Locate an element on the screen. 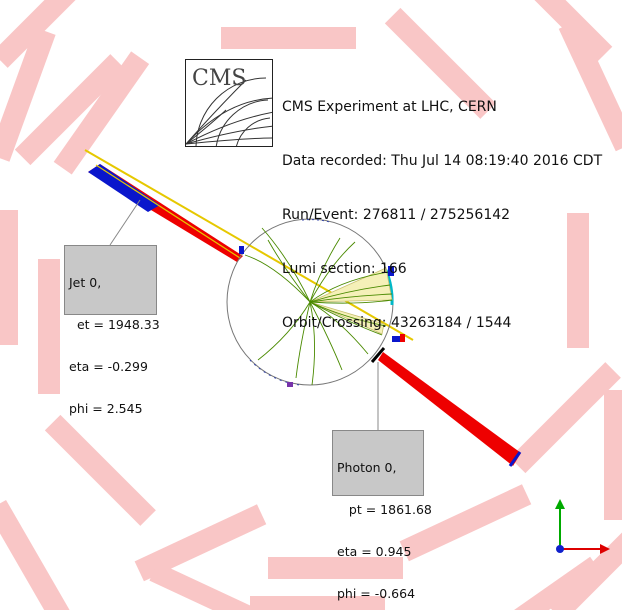 The height and width of the screenshot is (615, 622). axis-triad is located at coordinates (582, 526).